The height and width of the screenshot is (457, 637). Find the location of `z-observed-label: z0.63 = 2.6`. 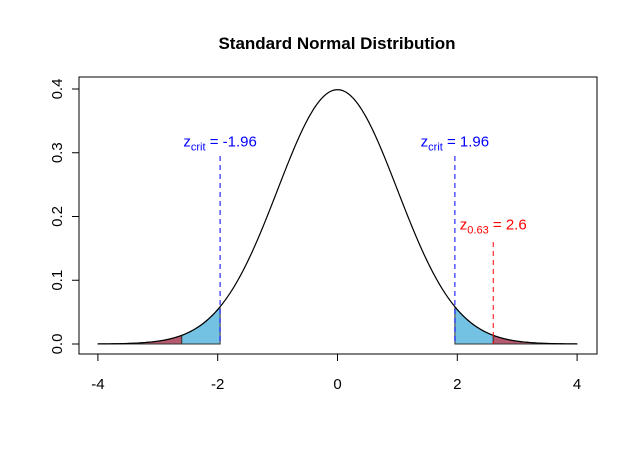

z-observed-label: z0.63 = 2.6 is located at coordinates (493, 226).